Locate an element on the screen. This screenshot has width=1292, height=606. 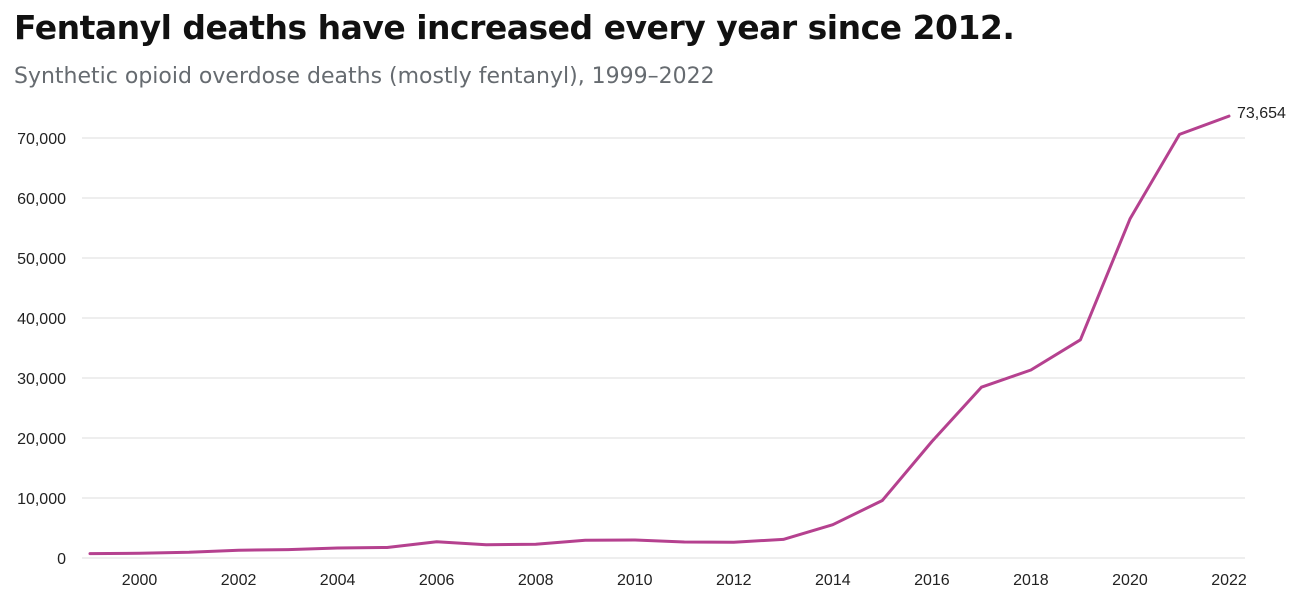
y-tick-label: 10,000 is located at coordinates (41, 499).